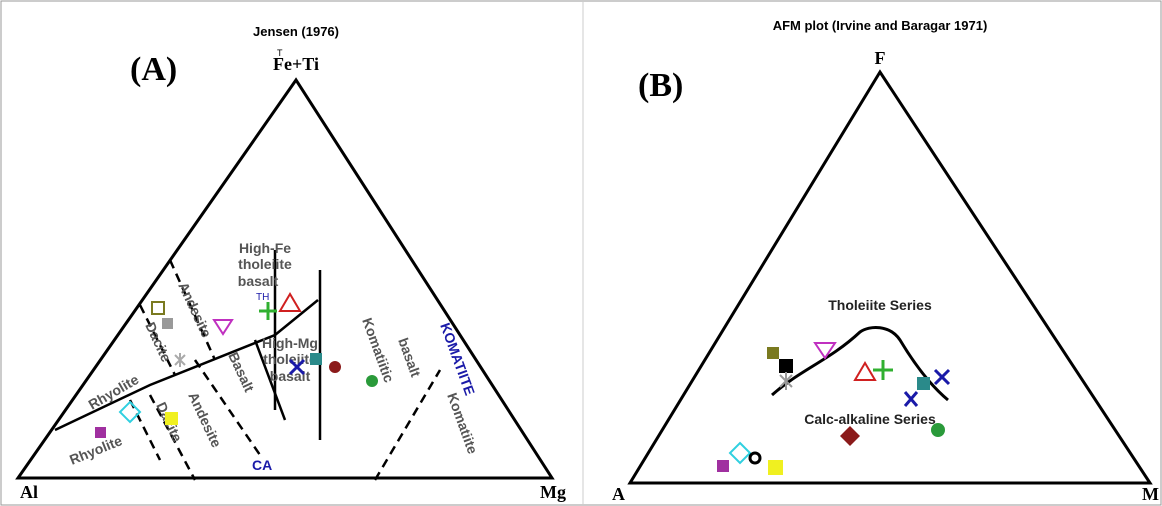 This screenshot has height=506, width=1162. I want to click on region-label: CA, so click(262, 465).